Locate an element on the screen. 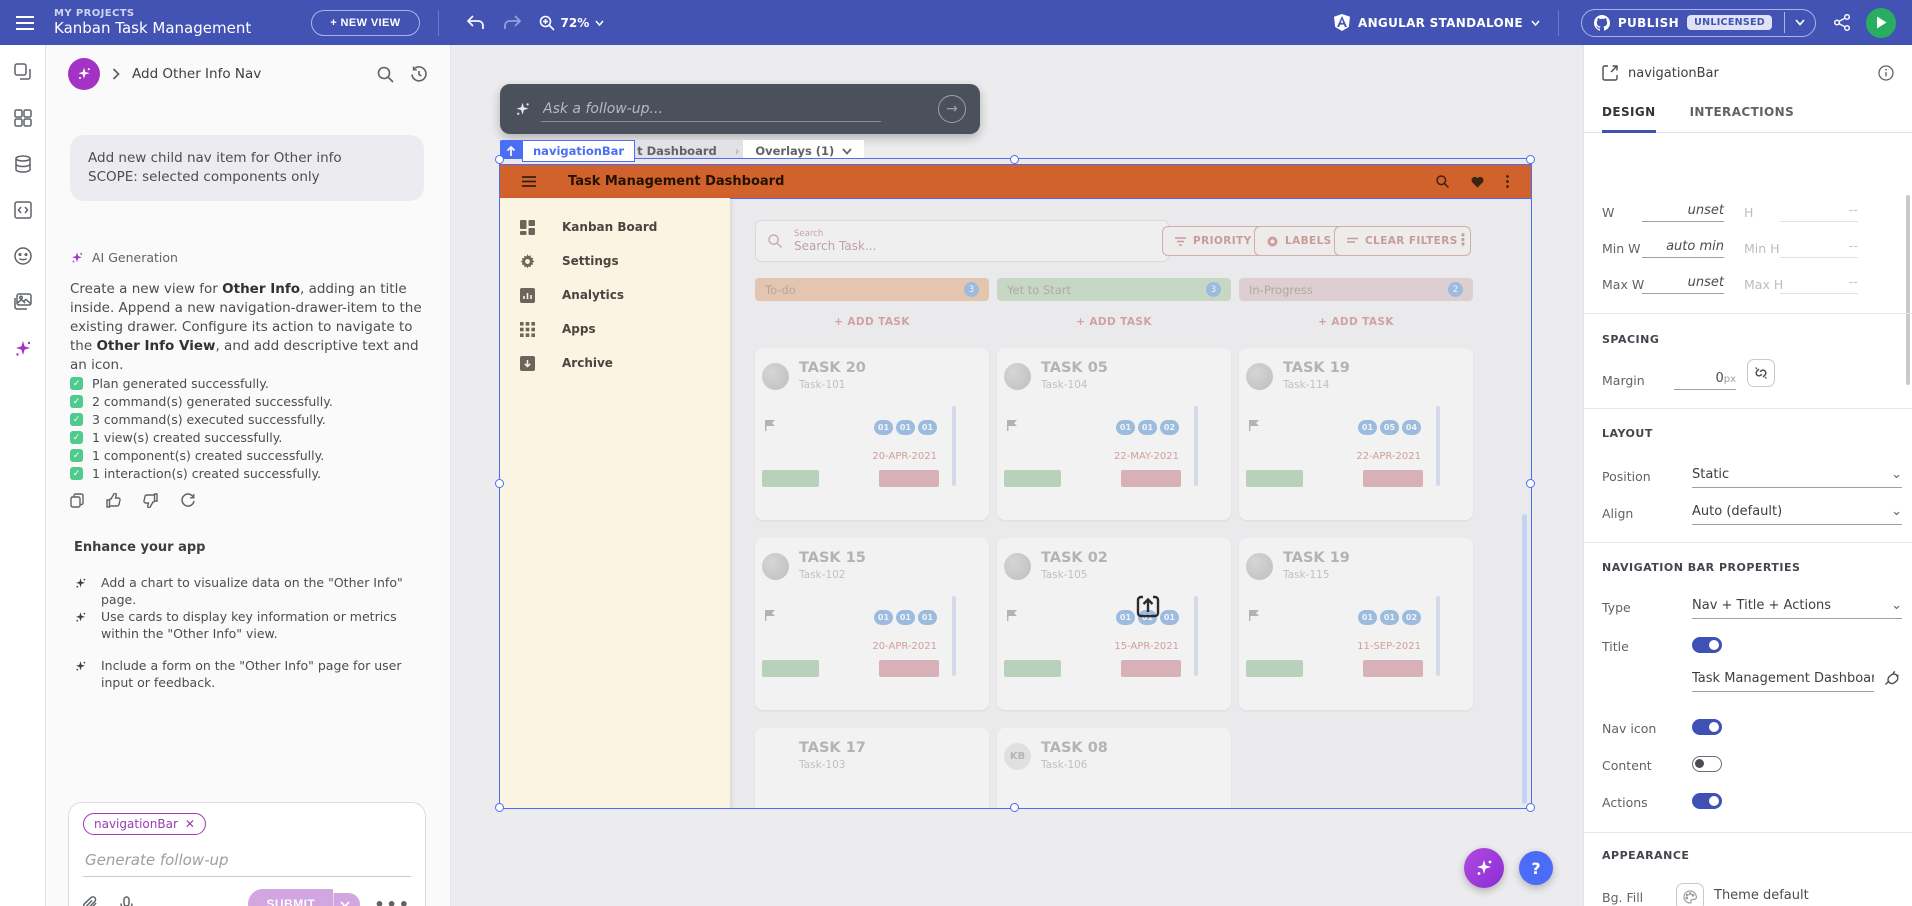 Image resolution: width=1912 pixels, height=906 pixels. attach-icon is located at coordinates (90, 901).